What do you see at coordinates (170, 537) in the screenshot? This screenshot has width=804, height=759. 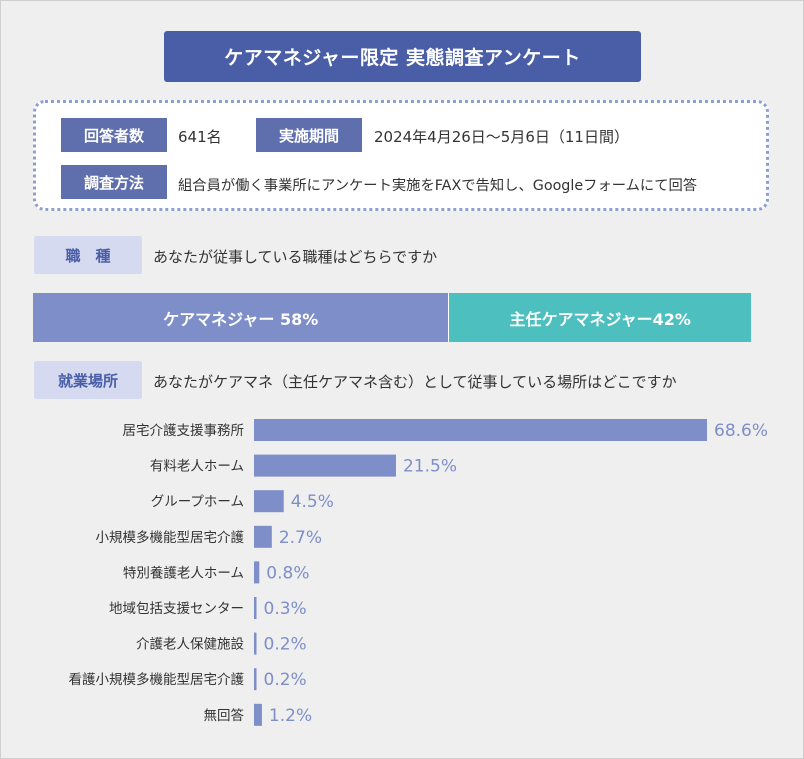 I see `category-label: 小規模多機能型居宅介護` at bounding box center [170, 537].